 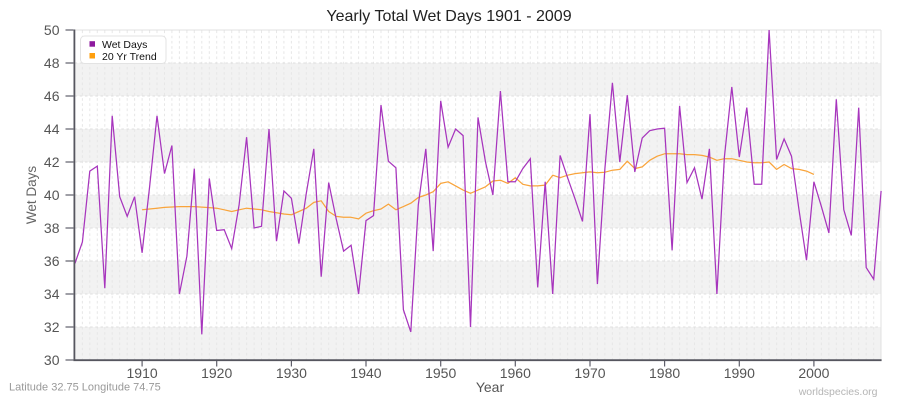 What do you see at coordinates (490, 387) in the screenshot?
I see `svg-text: Year` at bounding box center [490, 387].